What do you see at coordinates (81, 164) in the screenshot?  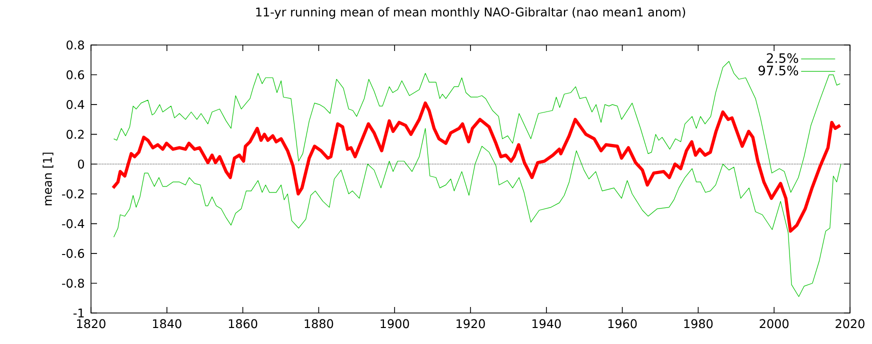 I see `y-tick-label: 0` at bounding box center [81, 164].